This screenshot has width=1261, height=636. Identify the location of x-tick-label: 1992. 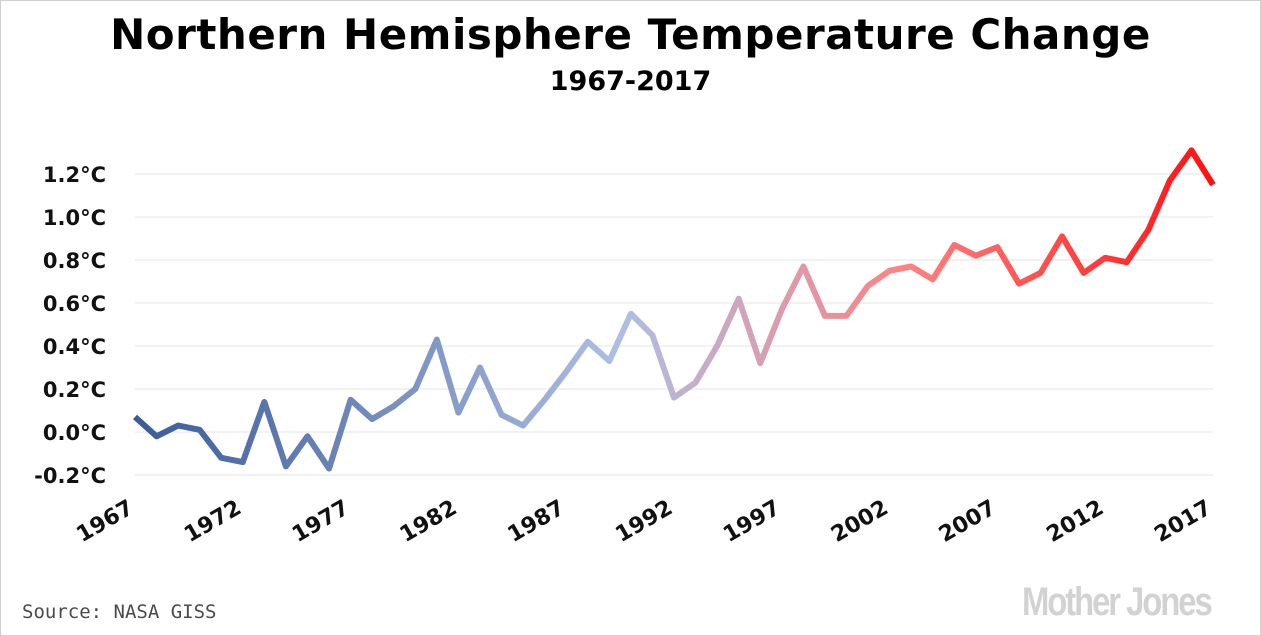
(644, 522).